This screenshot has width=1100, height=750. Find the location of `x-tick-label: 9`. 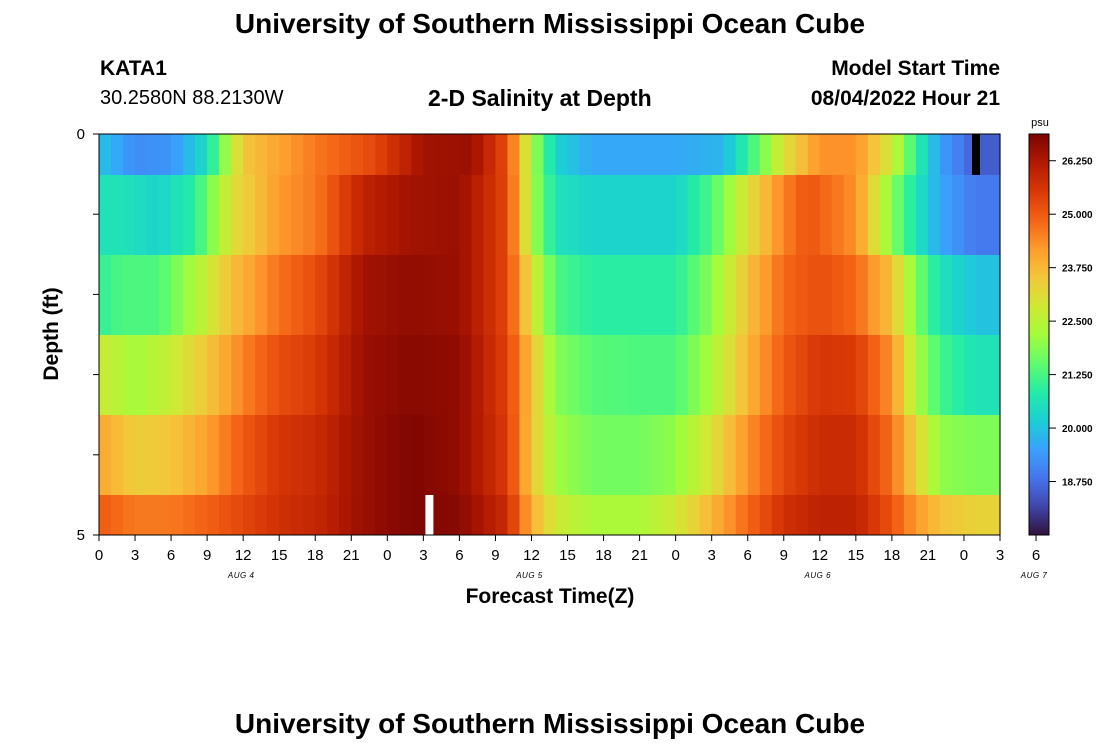

x-tick-label: 9 is located at coordinates (784, 555).